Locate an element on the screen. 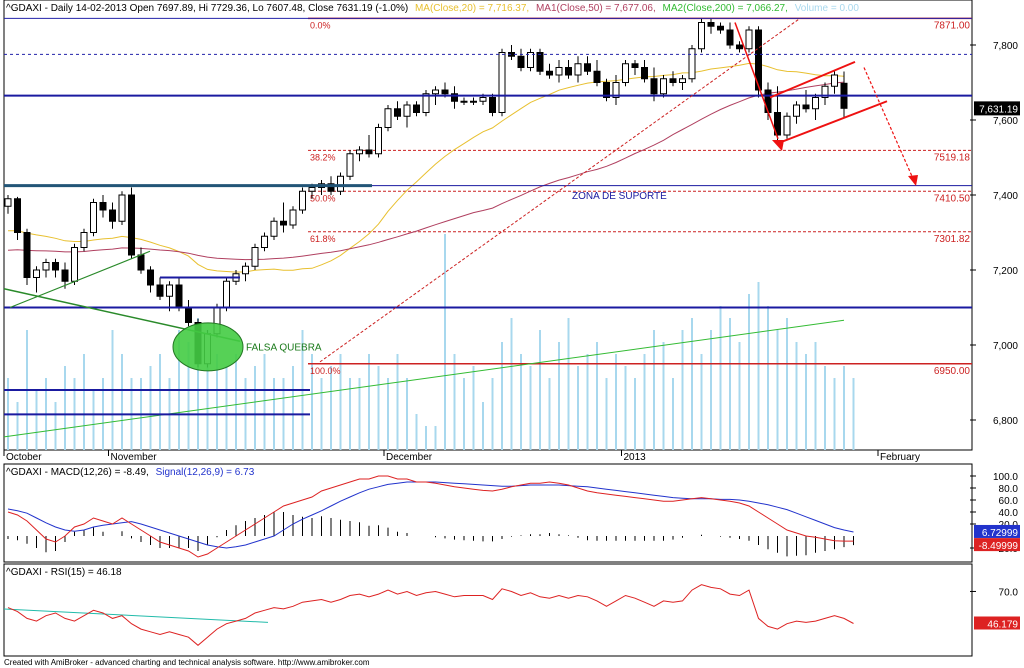 The height and width of the screenshot is (668, 1024). price-tick-label: 7,400 is located at coordinates (1005, 196).